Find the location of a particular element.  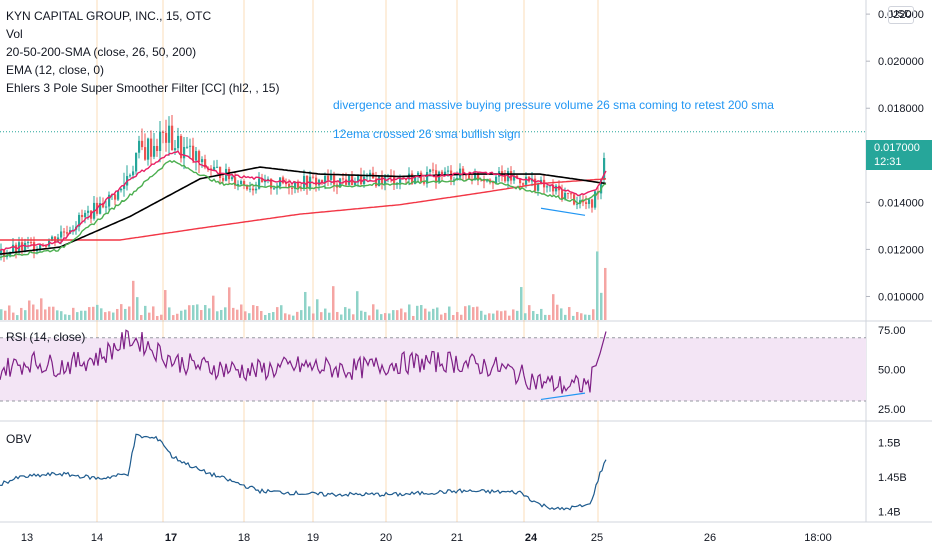

time-label-18: 18 is located at coordinates (244, 538).